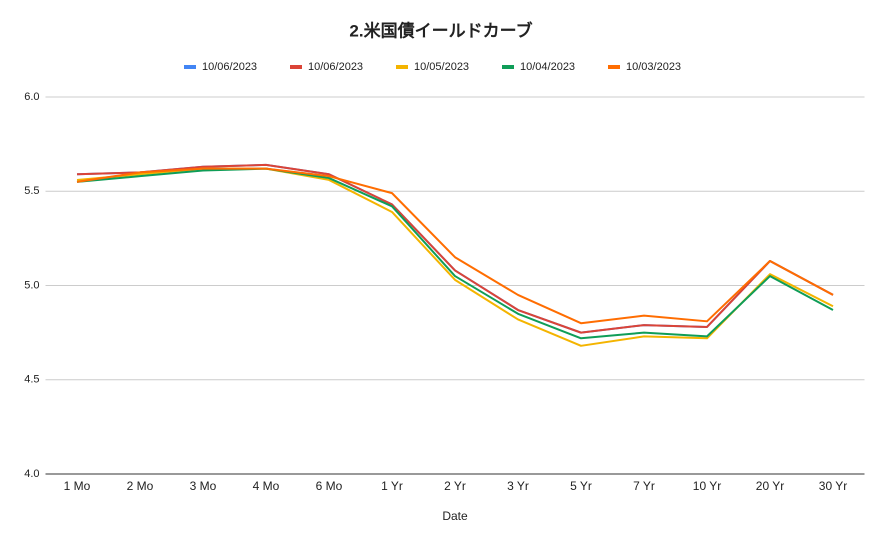 Image resolution: width=883 pixels, height=540 pixels. Describe the element at coordinates (833, 486) in the screenshot. I see `x-tick-label: 30 Yr` at that location.